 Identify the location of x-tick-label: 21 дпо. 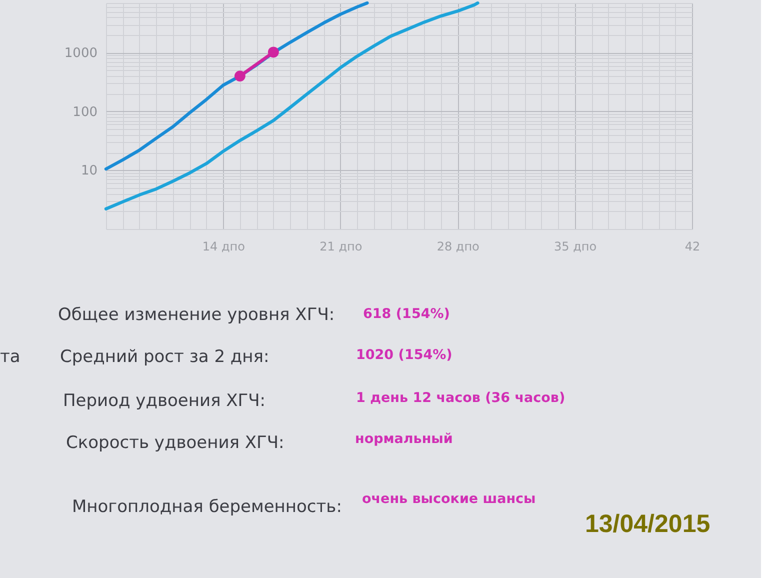
(341, 247).